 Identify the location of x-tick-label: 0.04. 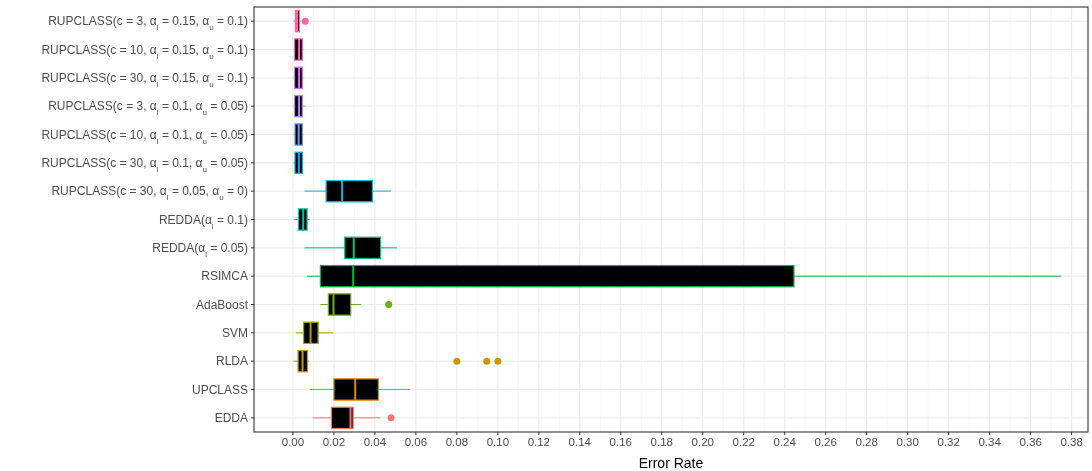
(375, 442).